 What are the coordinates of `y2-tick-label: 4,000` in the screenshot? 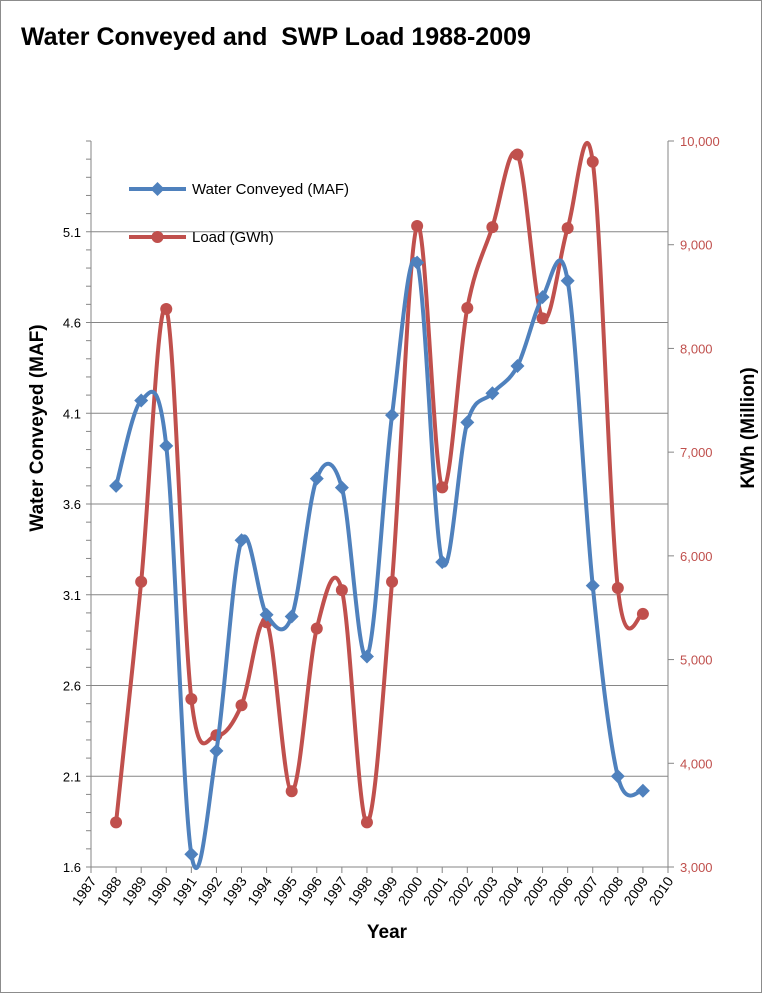 It's located at (696, 763).